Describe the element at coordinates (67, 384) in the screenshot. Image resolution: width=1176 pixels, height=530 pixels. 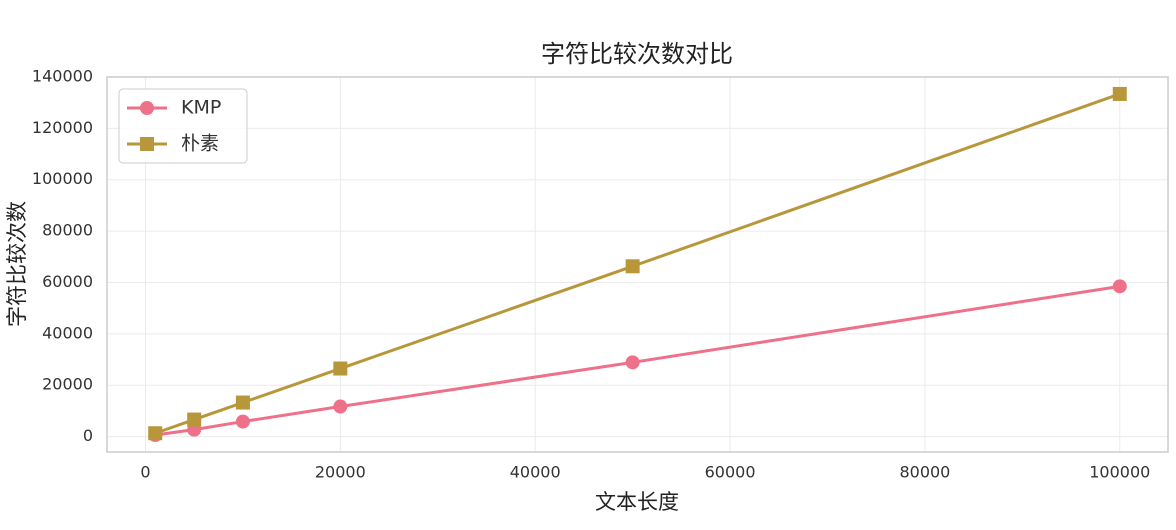
I see `y-tick-label: 20000` at that location.